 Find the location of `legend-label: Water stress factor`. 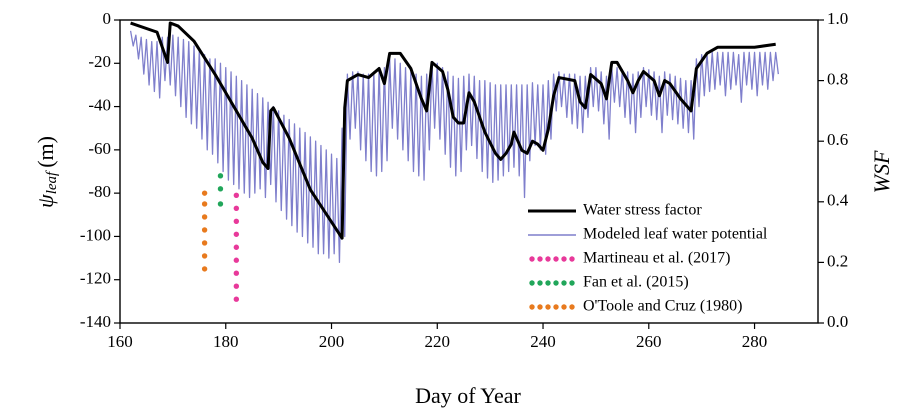

legend-label: Water stress factor is located at coordinates (642, 210).